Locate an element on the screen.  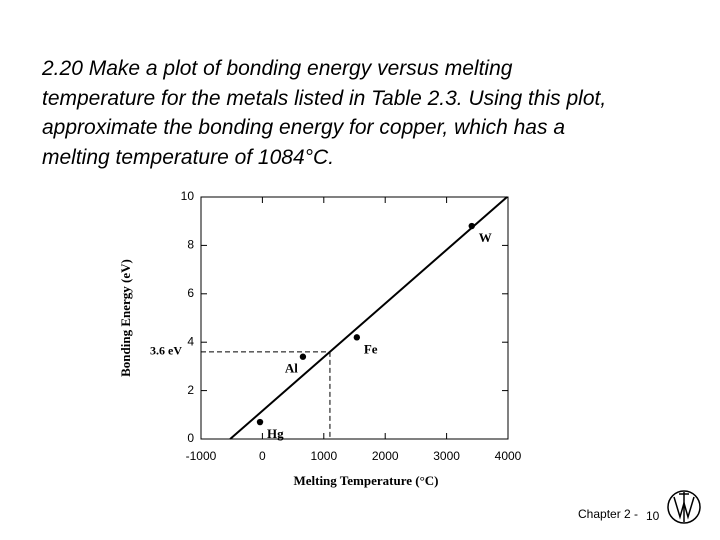
point-label: Hg is located at coordinates (275, 433).